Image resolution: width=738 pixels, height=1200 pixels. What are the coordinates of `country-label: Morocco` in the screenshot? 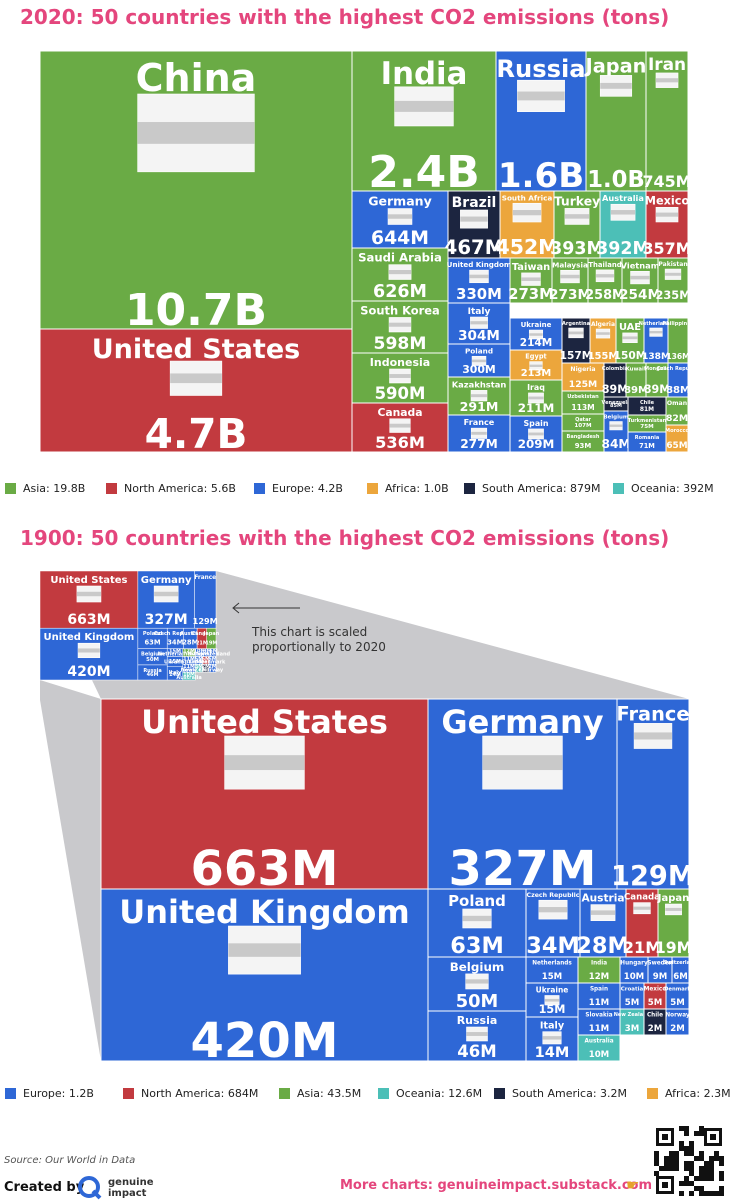 It's located at (677, 431).